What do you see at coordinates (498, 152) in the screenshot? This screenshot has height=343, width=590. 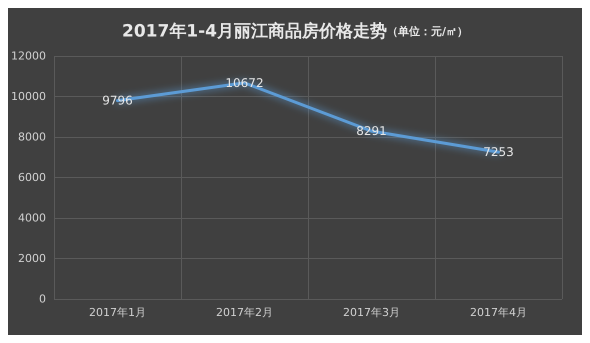 I see `data-label: 7253` at bounding box center [498, 152].